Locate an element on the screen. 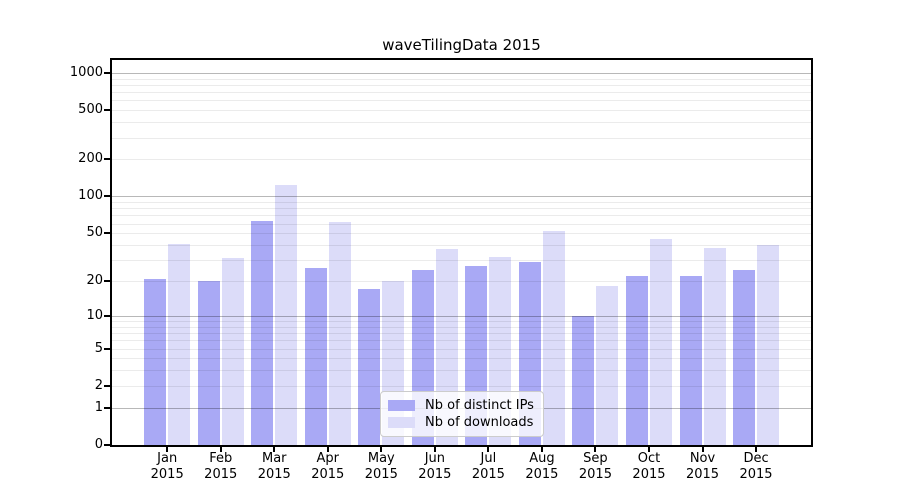 The image size is (900, 500). bar-distinct-ips-sep is located at coordinates (583, 380).